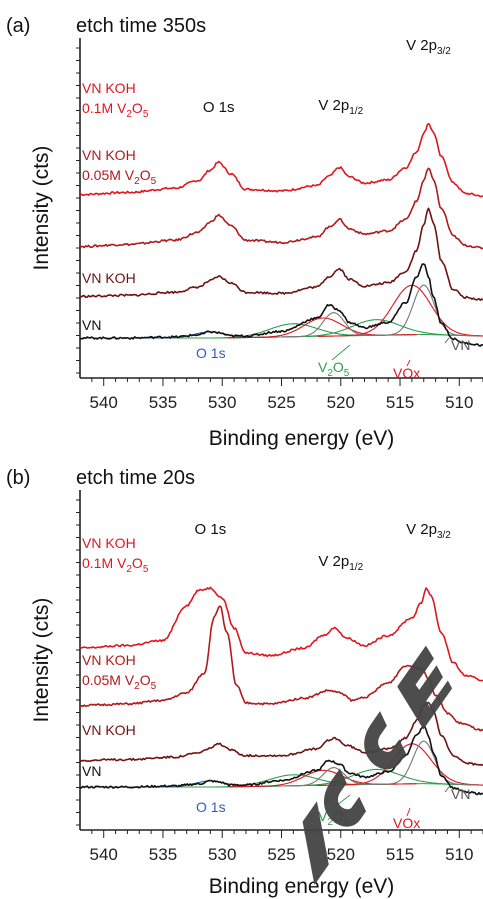 The image size is (483, 899). Describe the element at coordinates (135, 478) in the screenshot. I see `panel-title: etch time 20s` at that location.